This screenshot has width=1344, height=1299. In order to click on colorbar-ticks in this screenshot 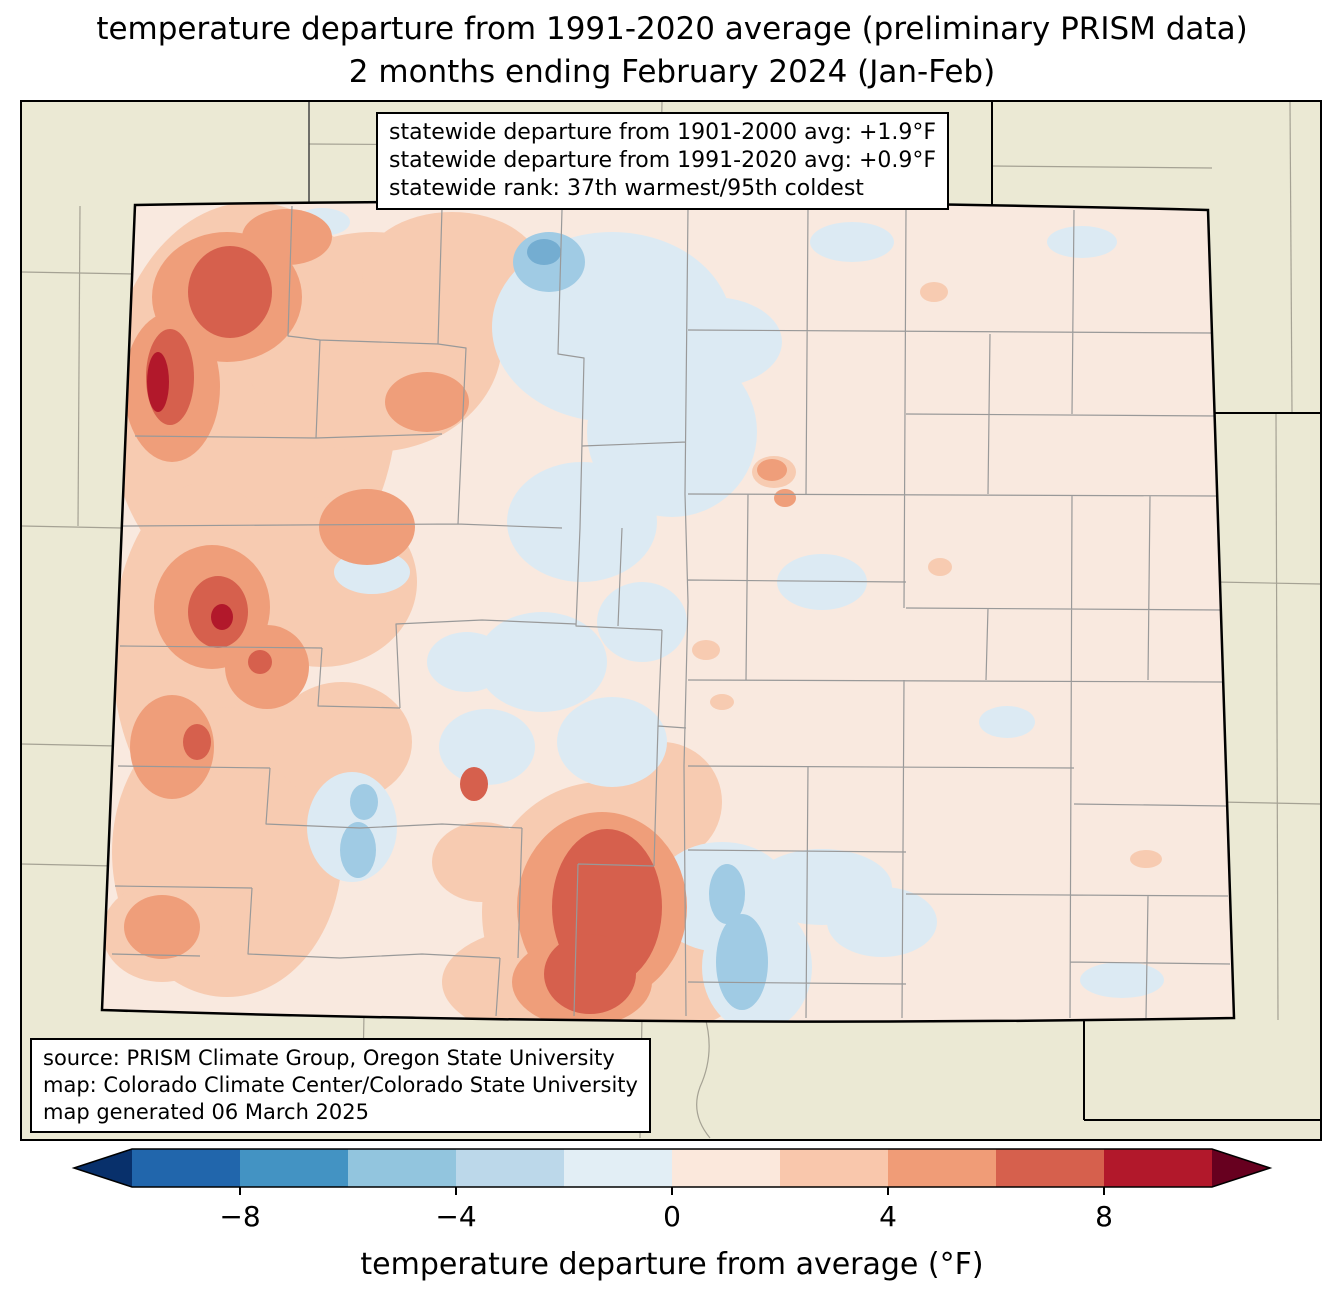, I will do `click(672, 1191)`.